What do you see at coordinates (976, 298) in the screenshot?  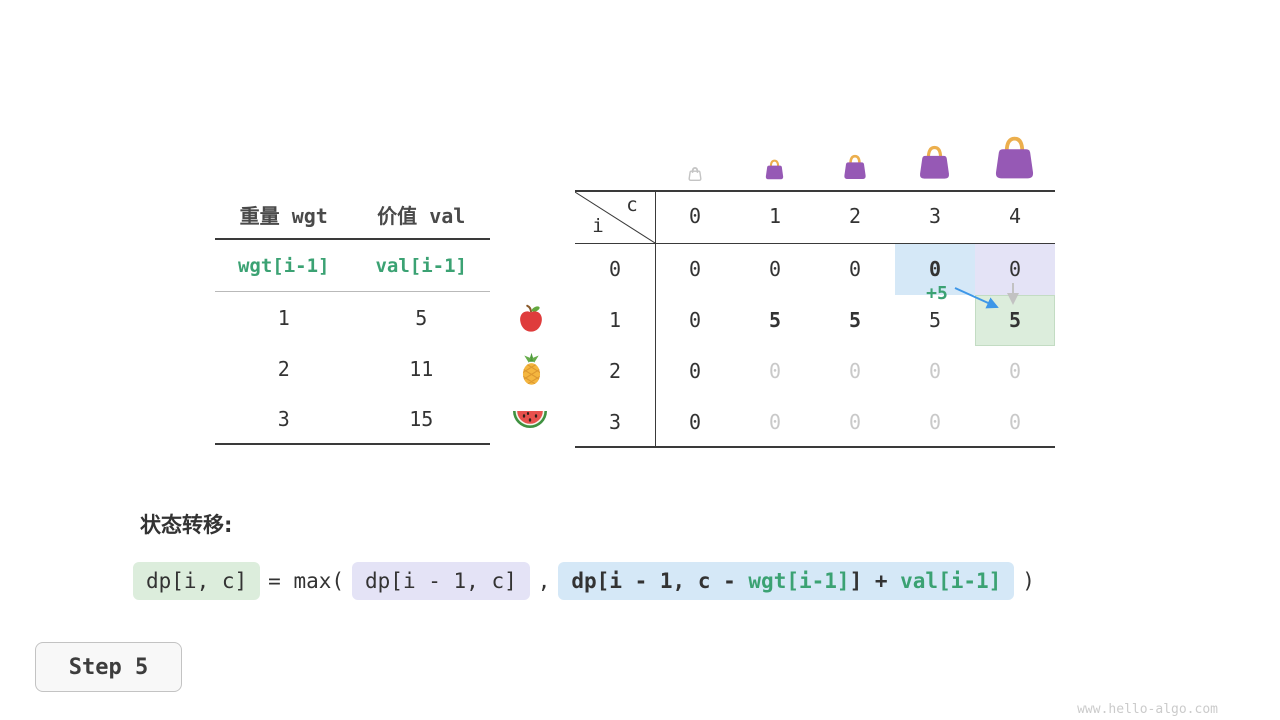 I see `take-item-arrow-blue-icon` at bounding box center [976, 298].